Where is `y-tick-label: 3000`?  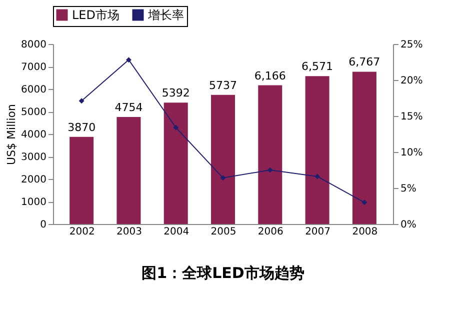
y-tick-label: 3000 is located at coordinates (33, 157).